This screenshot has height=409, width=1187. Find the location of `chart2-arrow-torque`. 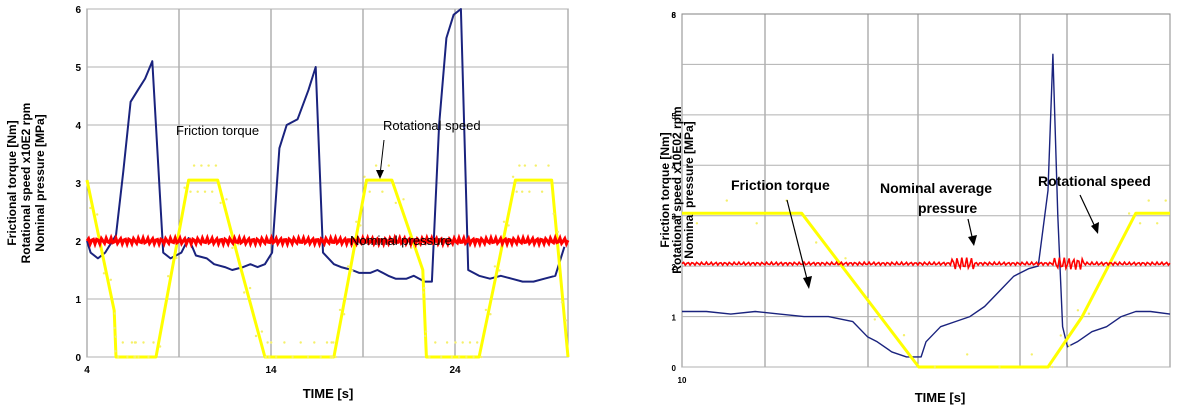

chart2-arrow-torque is located at coordinates (797, 241).